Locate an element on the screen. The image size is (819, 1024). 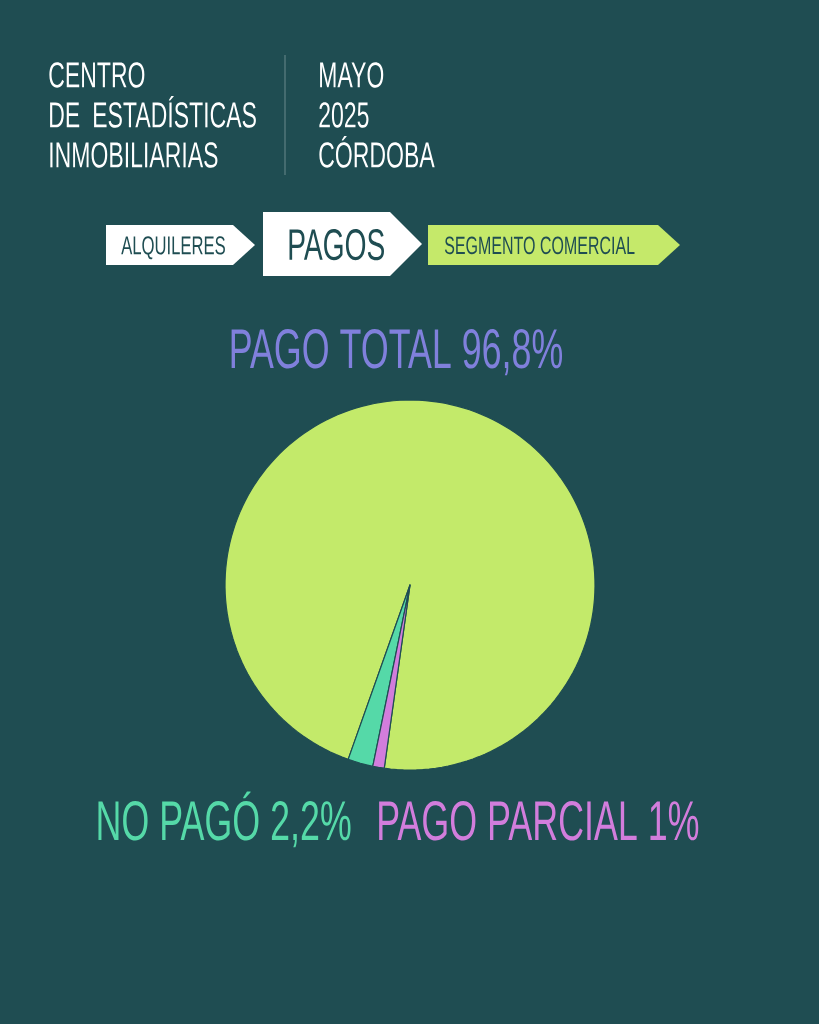
data-label: 1% is located at coordinates (674, 821).